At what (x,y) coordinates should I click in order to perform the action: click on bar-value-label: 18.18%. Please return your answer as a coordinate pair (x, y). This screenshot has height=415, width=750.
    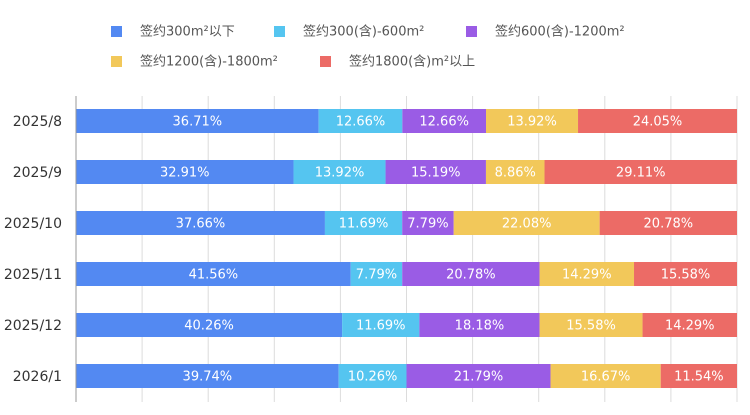
    Looking at the image, I should click on (480, 326).